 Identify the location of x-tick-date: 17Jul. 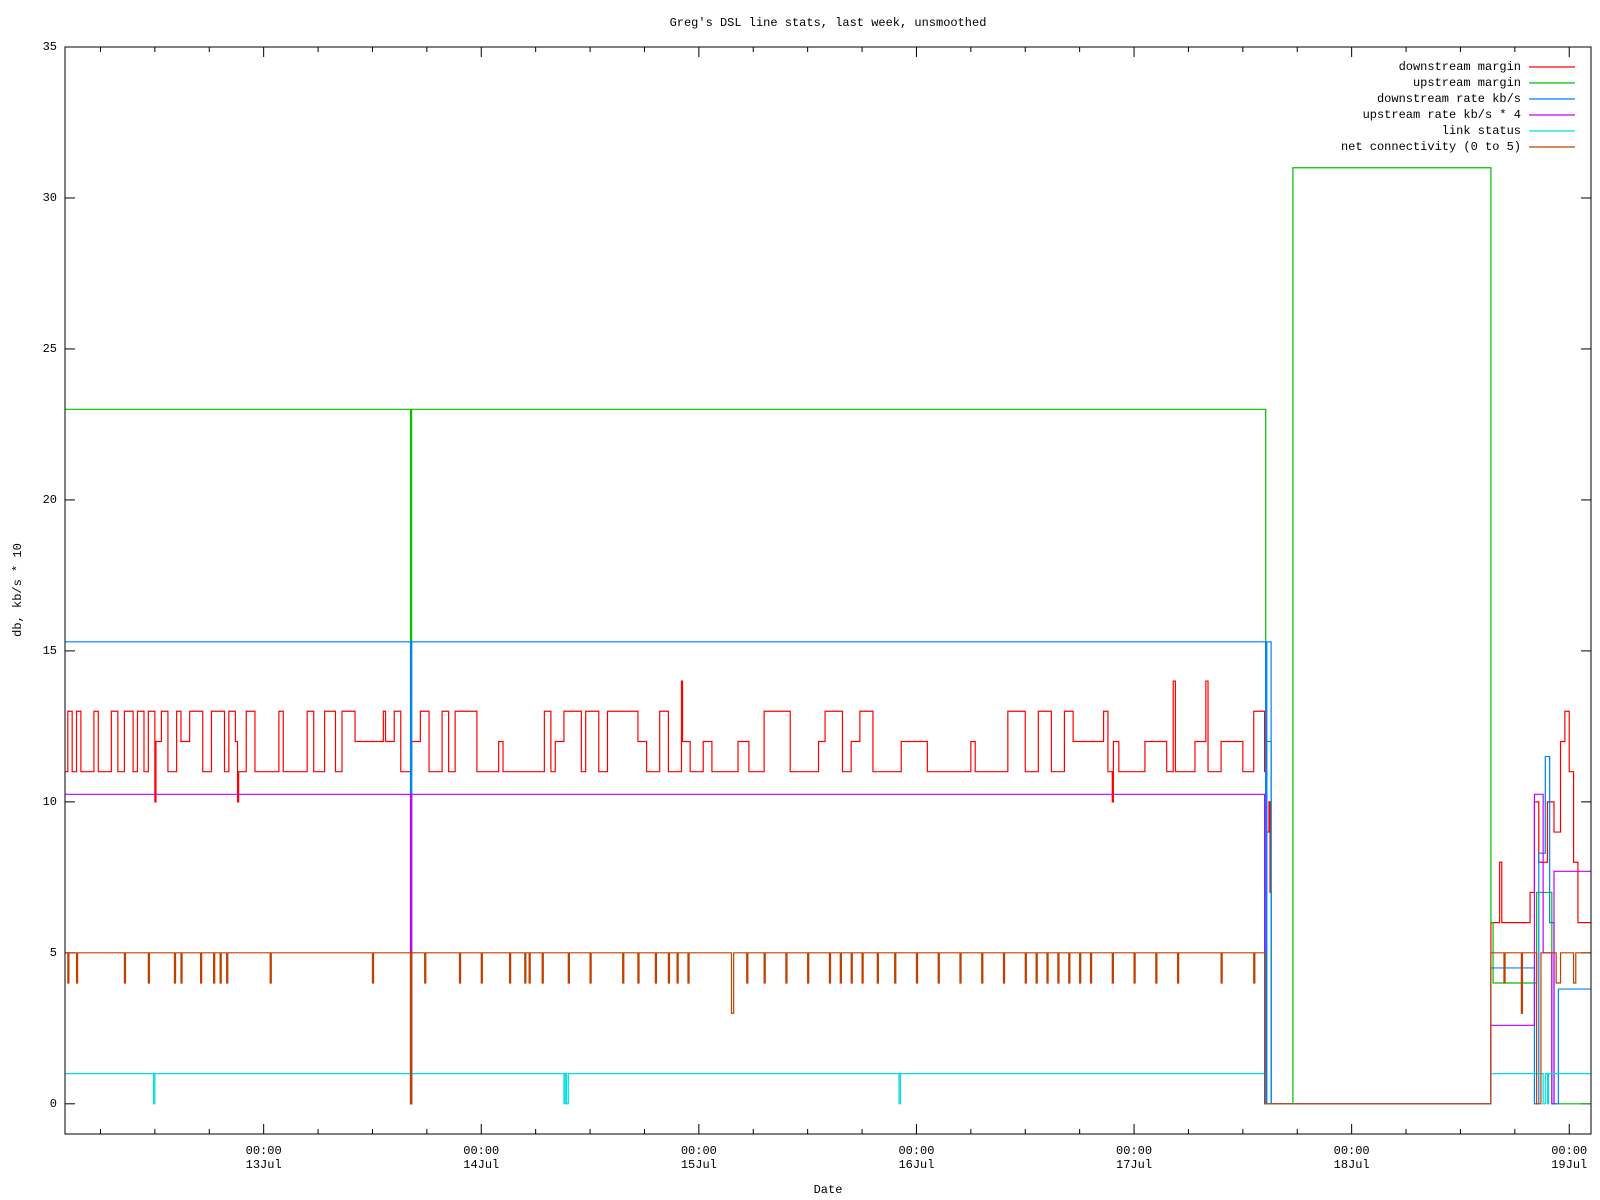
(1134, 1165).